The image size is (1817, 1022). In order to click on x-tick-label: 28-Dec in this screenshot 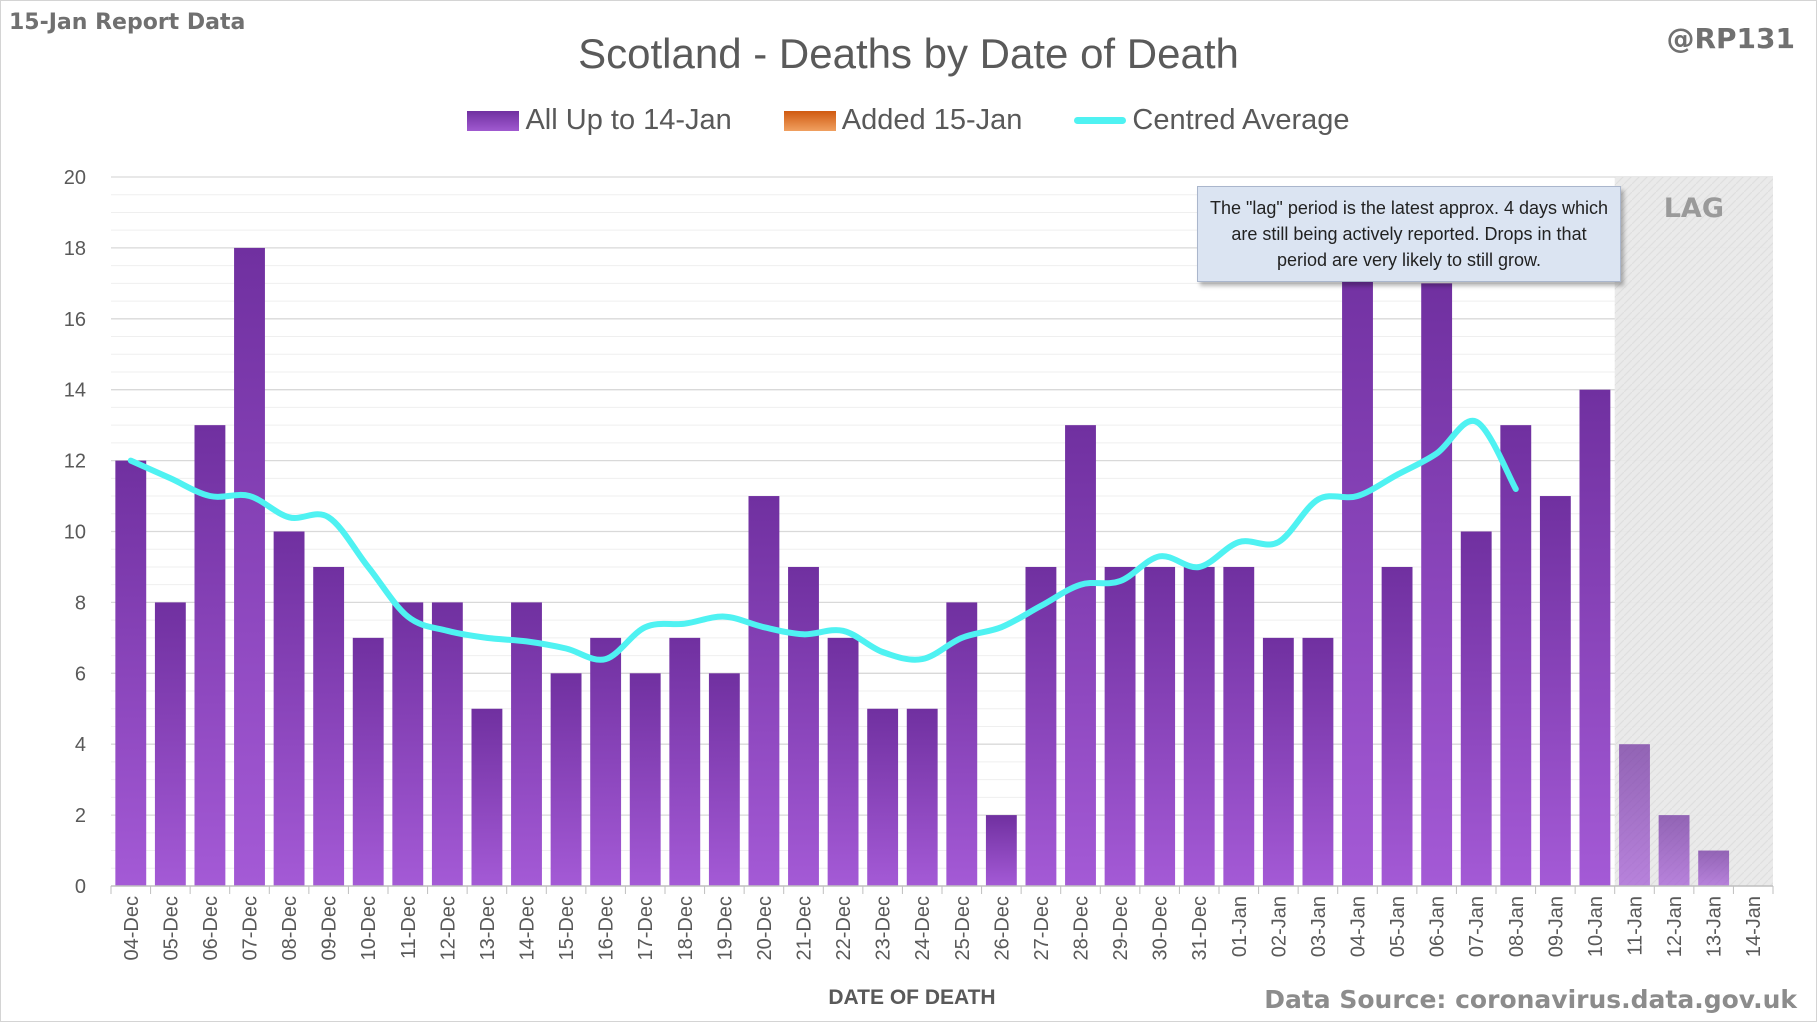, I will do `click(1082, 928)`.